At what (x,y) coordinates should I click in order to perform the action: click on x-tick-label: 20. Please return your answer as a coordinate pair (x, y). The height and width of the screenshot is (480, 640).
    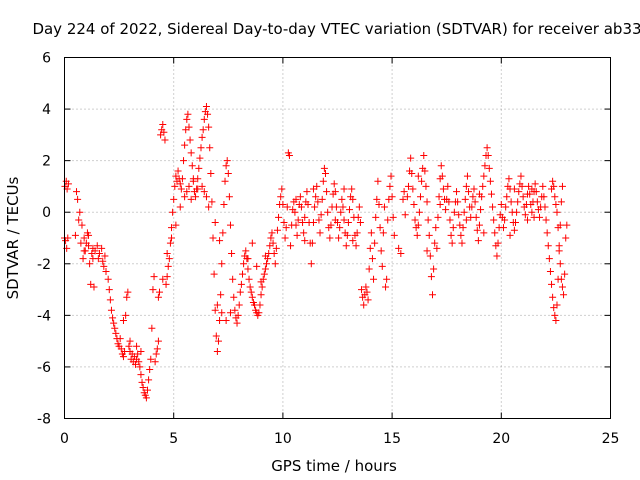
    Looking at the image, I should click on (501, 439).